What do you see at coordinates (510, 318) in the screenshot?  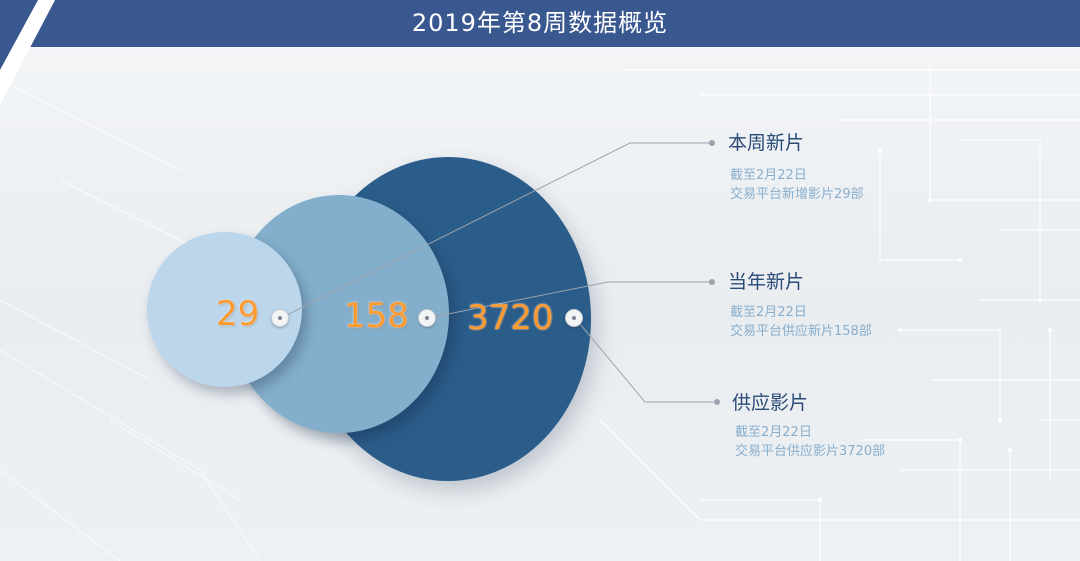 I see `supply-films-value: 3720` at bounding box center [510, 318].